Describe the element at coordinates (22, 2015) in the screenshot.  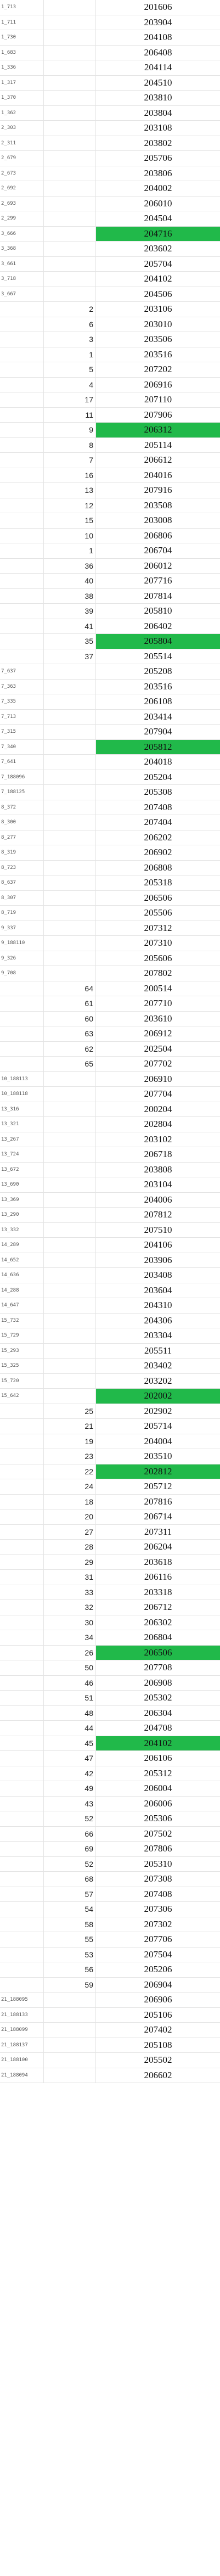
I see `cell-id: 21_188133` at that location.